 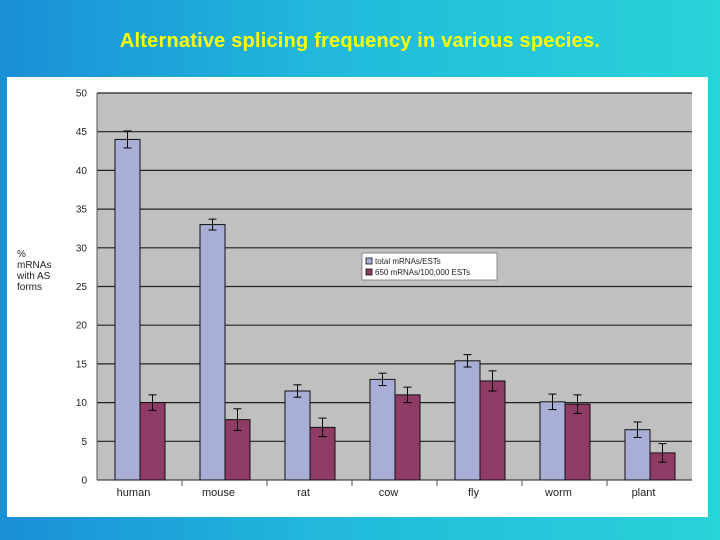 I want to click on y-axis-label-line: with AS, so click(x=33, y=276).